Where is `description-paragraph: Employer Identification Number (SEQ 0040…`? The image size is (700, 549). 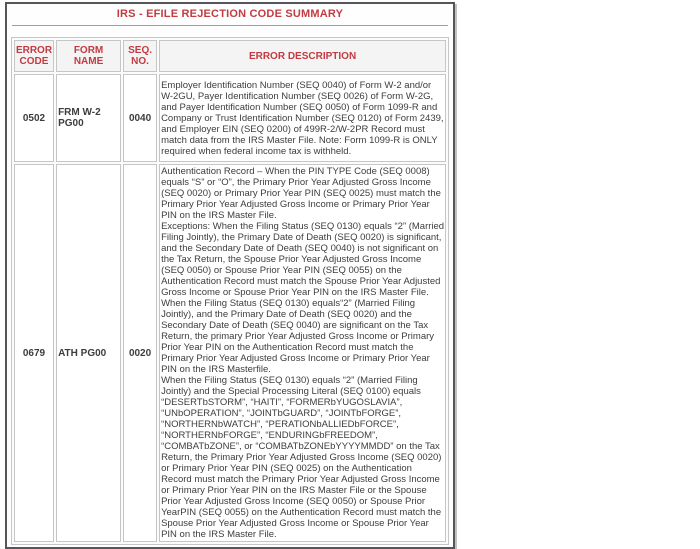
description-paragraph: Employer Identification Number (SEQ 0040… is located at coordinates (302, 118).